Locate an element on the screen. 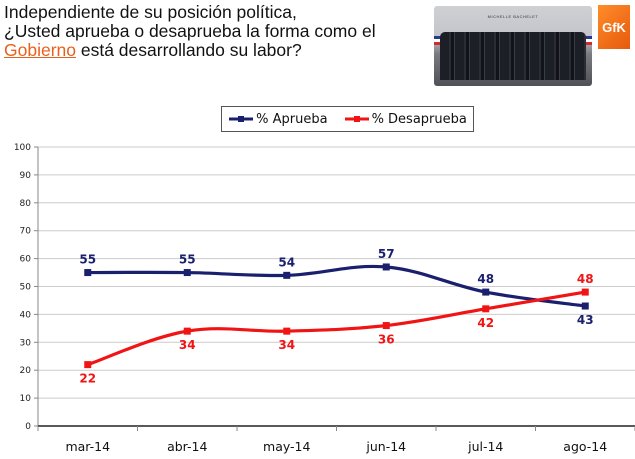  ytick-label: 60 is located at coordinates (26, 260).